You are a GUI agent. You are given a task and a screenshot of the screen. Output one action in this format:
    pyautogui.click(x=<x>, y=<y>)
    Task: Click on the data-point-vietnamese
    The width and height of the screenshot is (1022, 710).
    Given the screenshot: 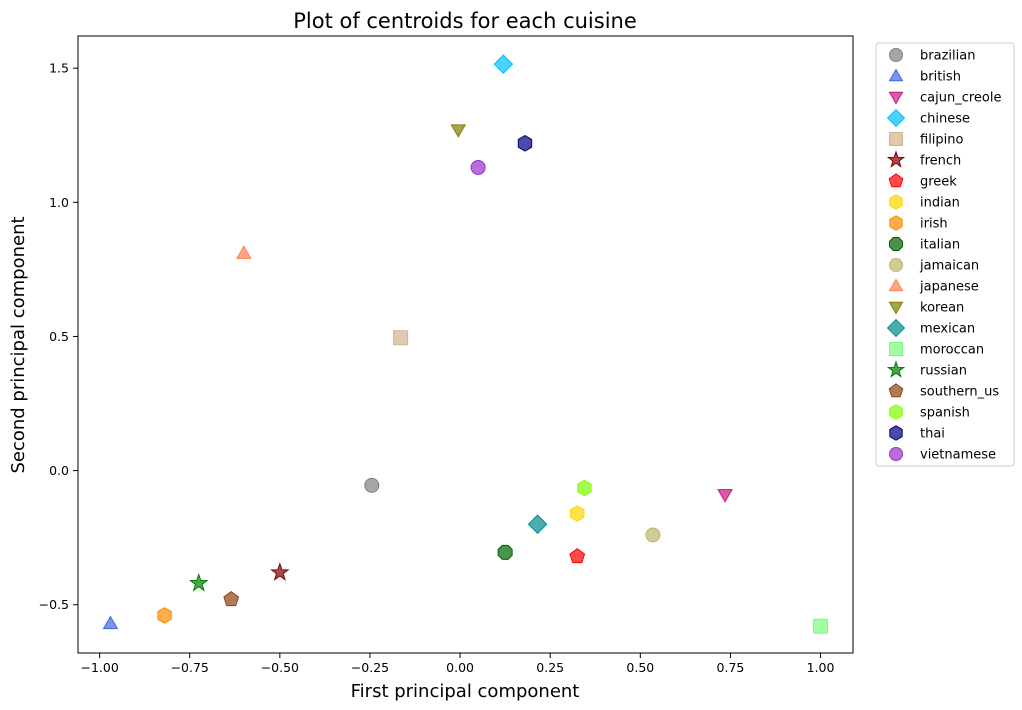 What is the action you would take?
    pyautogui.click(x=478, y=167)
    